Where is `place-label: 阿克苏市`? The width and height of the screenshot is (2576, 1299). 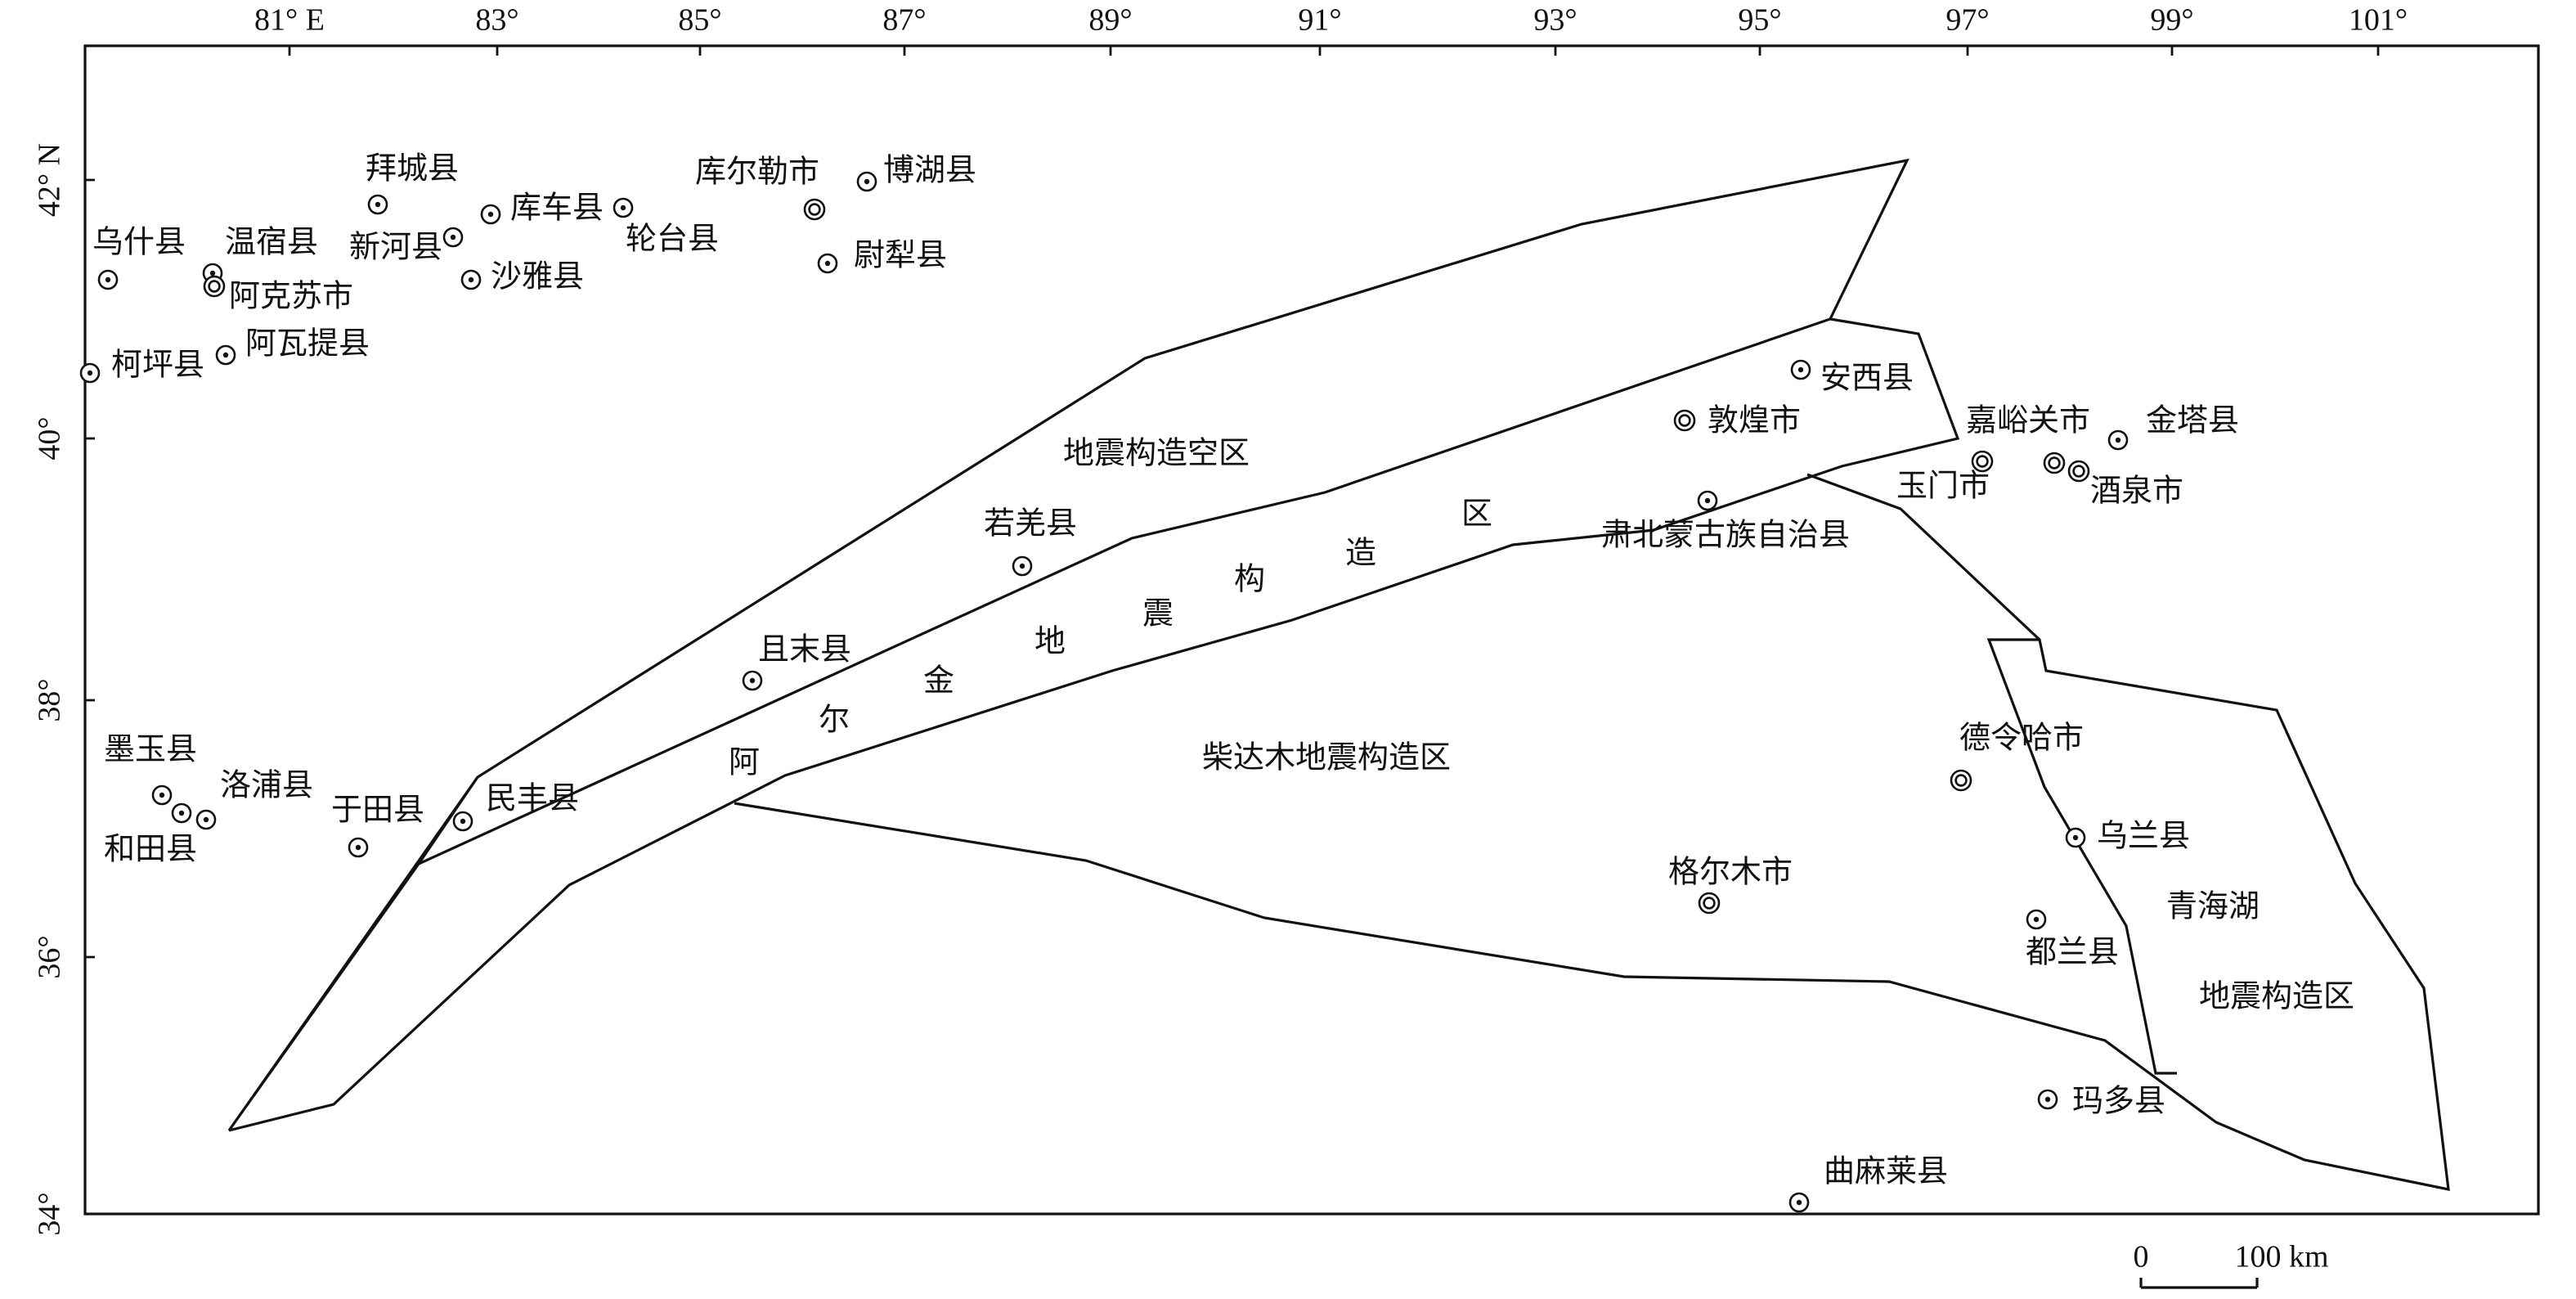
place-label: 阿克苏市 is located at coordinates (291, 297).